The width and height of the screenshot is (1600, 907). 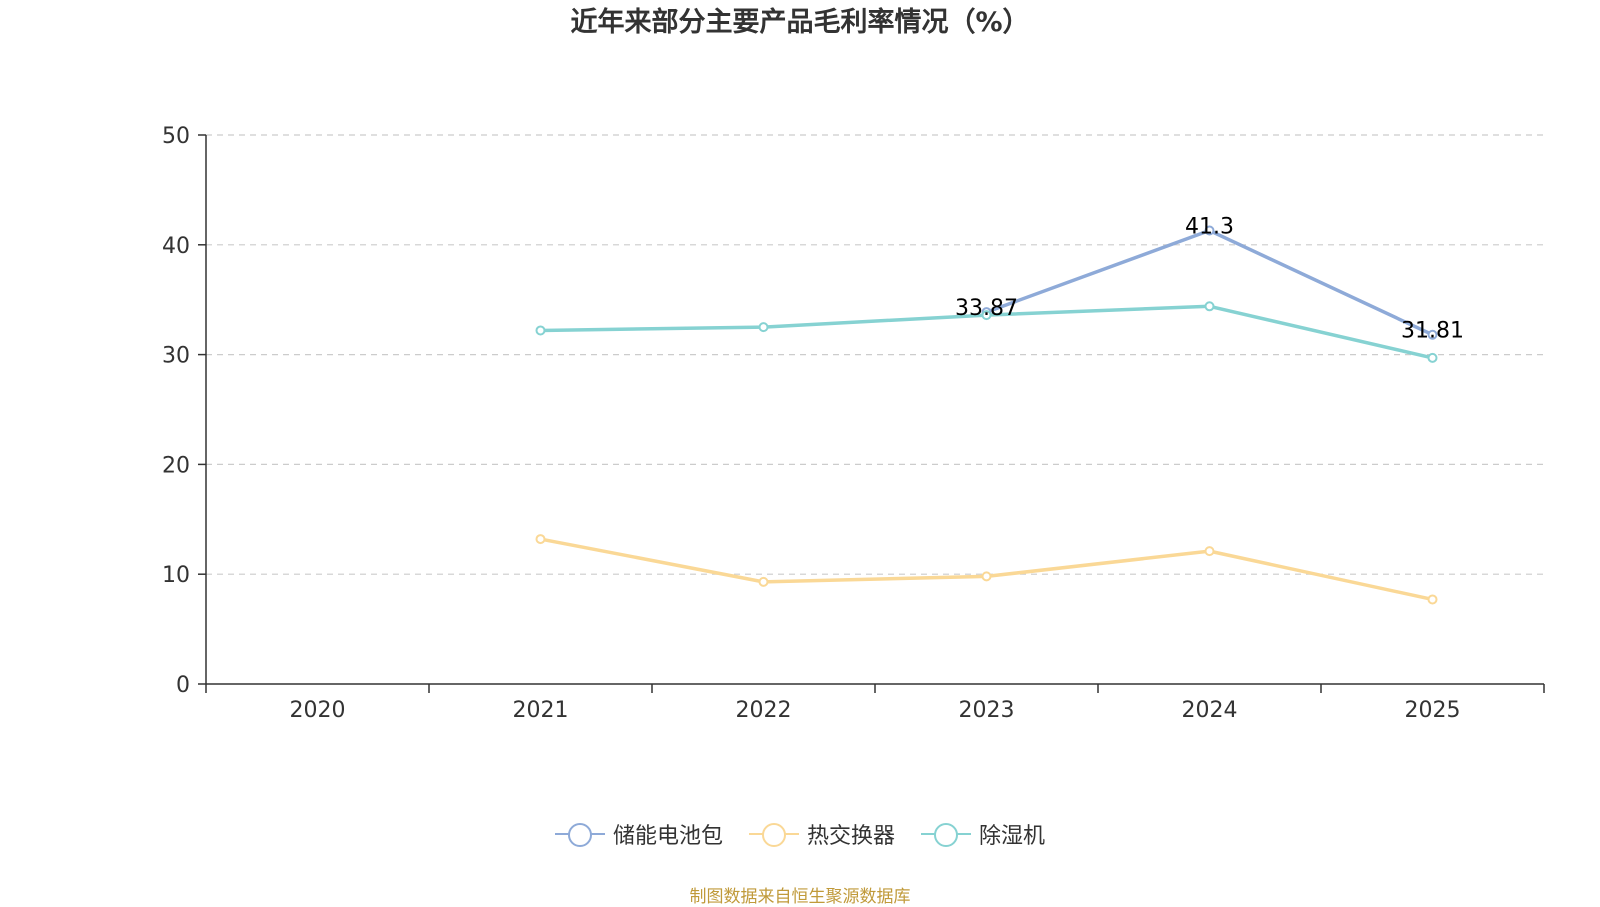 I want to click on y-tick-label: 50, so click(x=176, y=136).